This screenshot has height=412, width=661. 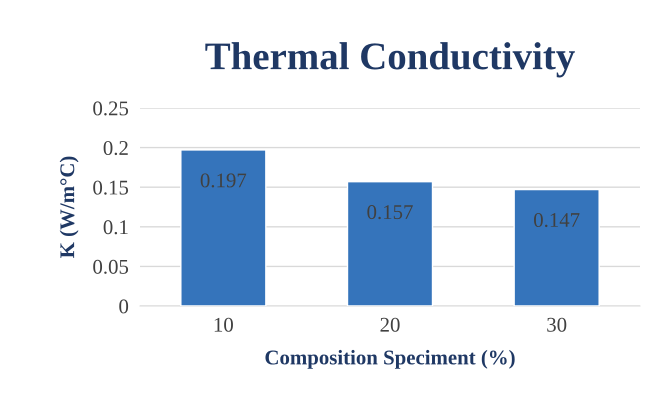 What do you see at coordinates (116, 227) in the screenshot?
I see `y-tick-label: 0.1` at bounding box center [116, 227].